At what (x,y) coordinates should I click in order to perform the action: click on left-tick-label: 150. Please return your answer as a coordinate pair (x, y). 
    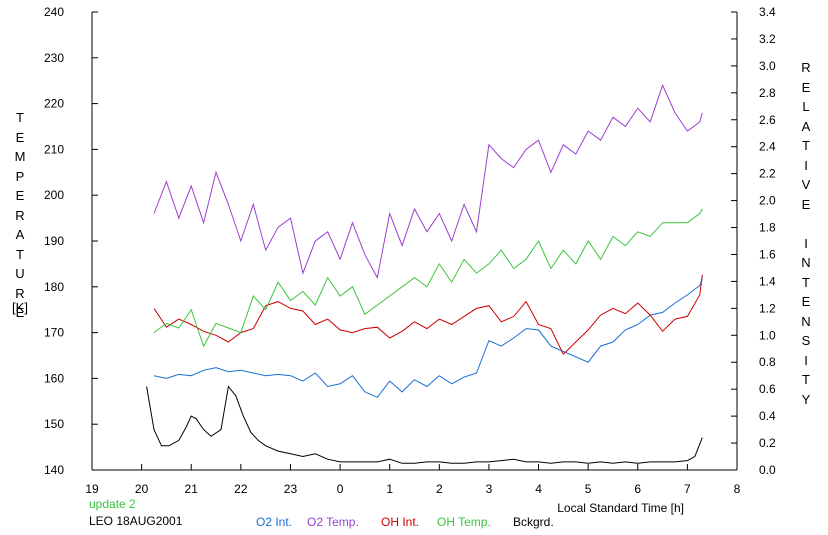
    Looking at the image, I should click on (54, 424).